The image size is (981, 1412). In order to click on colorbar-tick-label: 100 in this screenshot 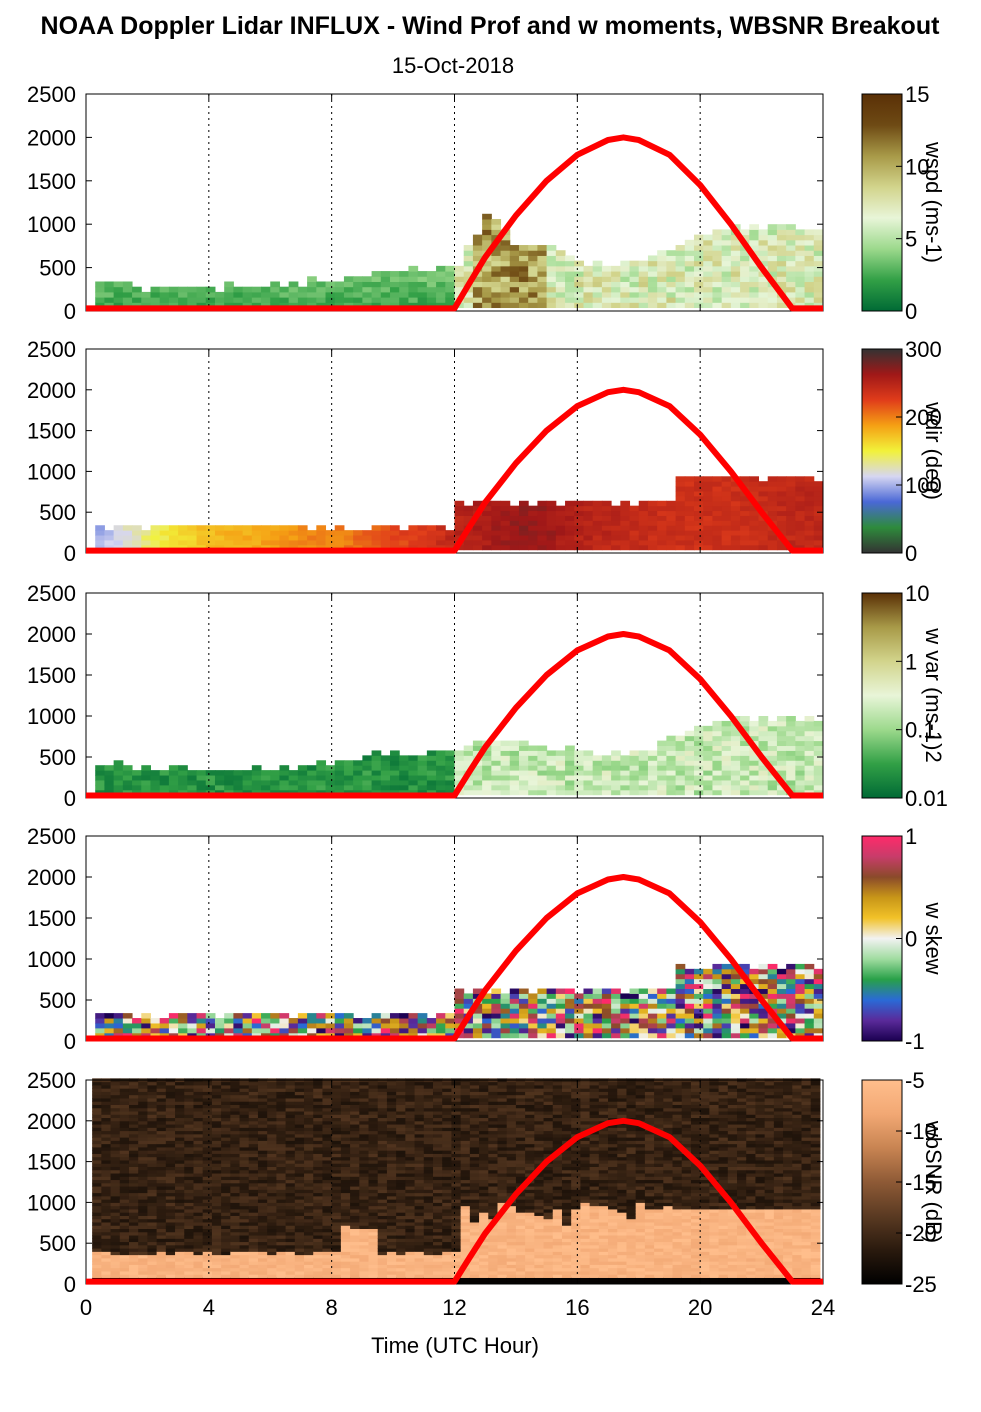, I will do `click(923, 485)`.